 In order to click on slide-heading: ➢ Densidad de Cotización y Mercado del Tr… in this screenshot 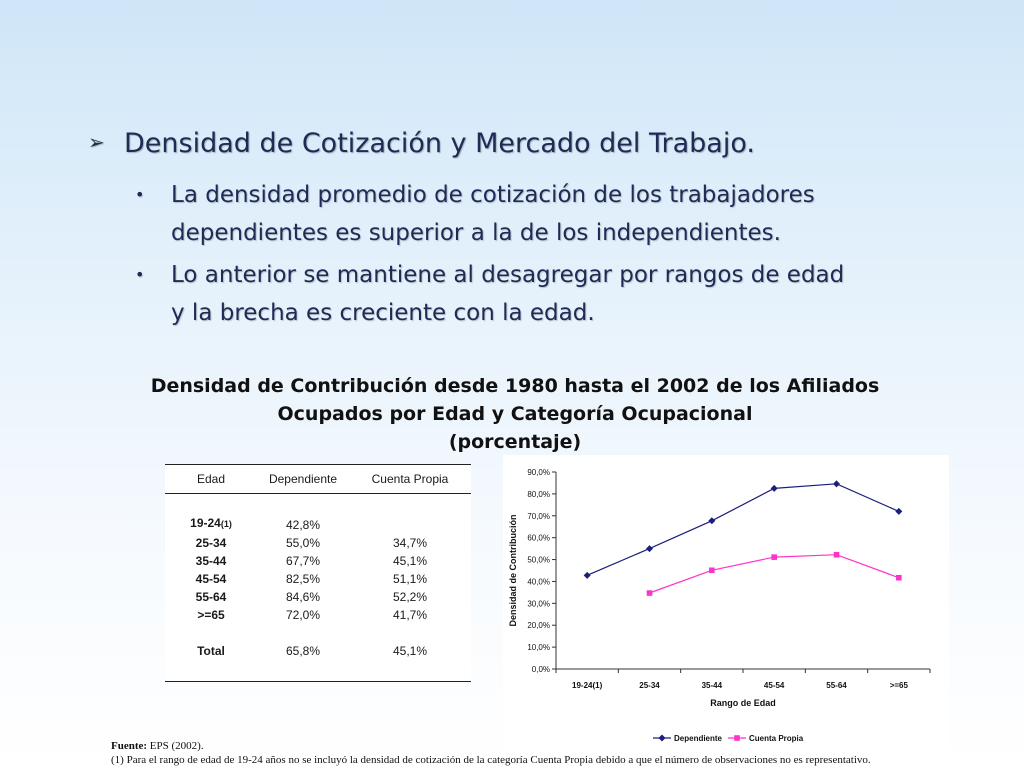, I will do `click(421, 143)`.